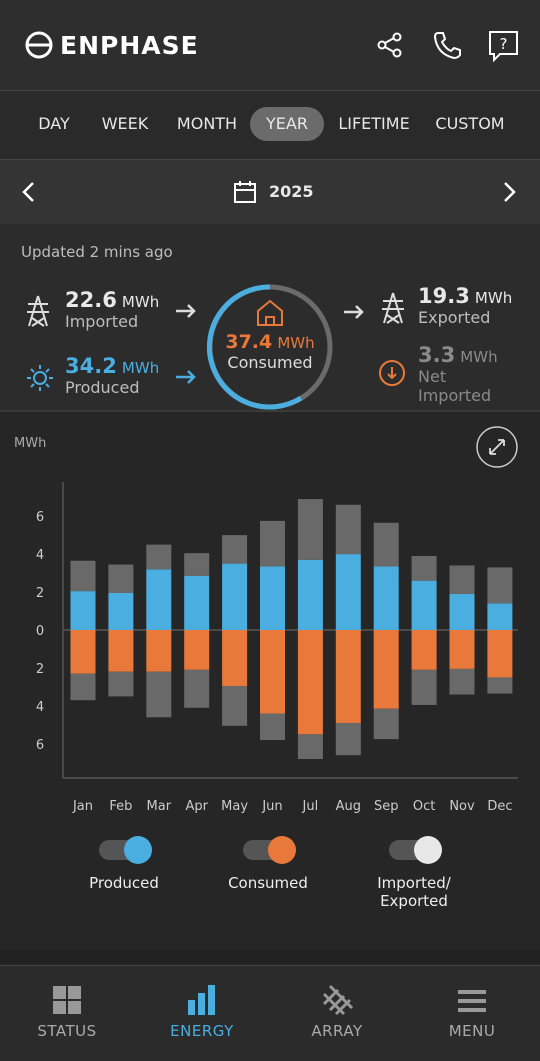 The width and height of the screenshot is (540, 1061). I want to click on date-label: 2025, so click(291, 191).